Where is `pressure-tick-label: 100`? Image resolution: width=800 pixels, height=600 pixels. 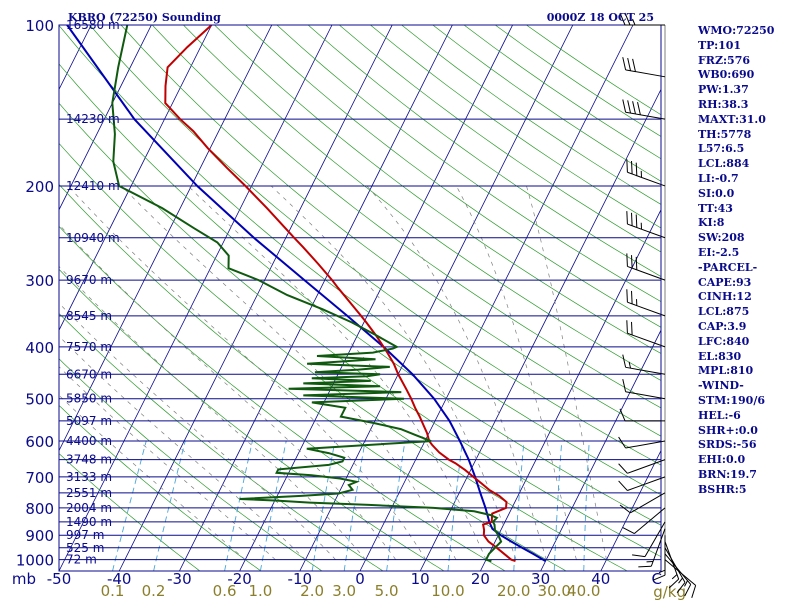 pressure-tick-label: 100 is located at coordinates (39, 26).